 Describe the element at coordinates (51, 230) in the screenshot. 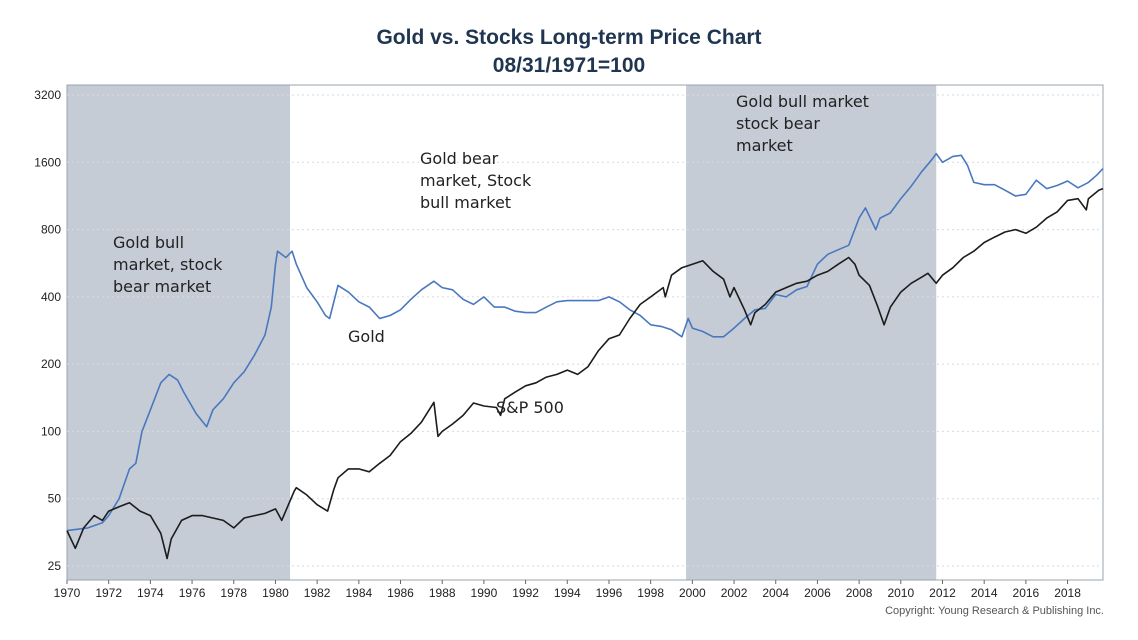

I see `y-tick-label: 800` at that location.